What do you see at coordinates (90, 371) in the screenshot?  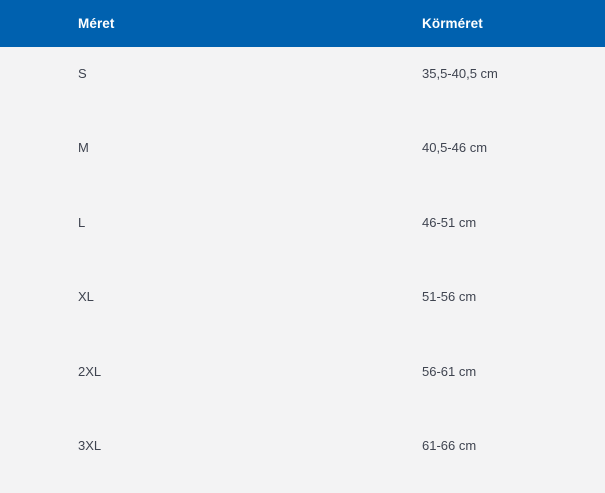 I see `cell-size: 2XL` at bounding box center [90, 371].